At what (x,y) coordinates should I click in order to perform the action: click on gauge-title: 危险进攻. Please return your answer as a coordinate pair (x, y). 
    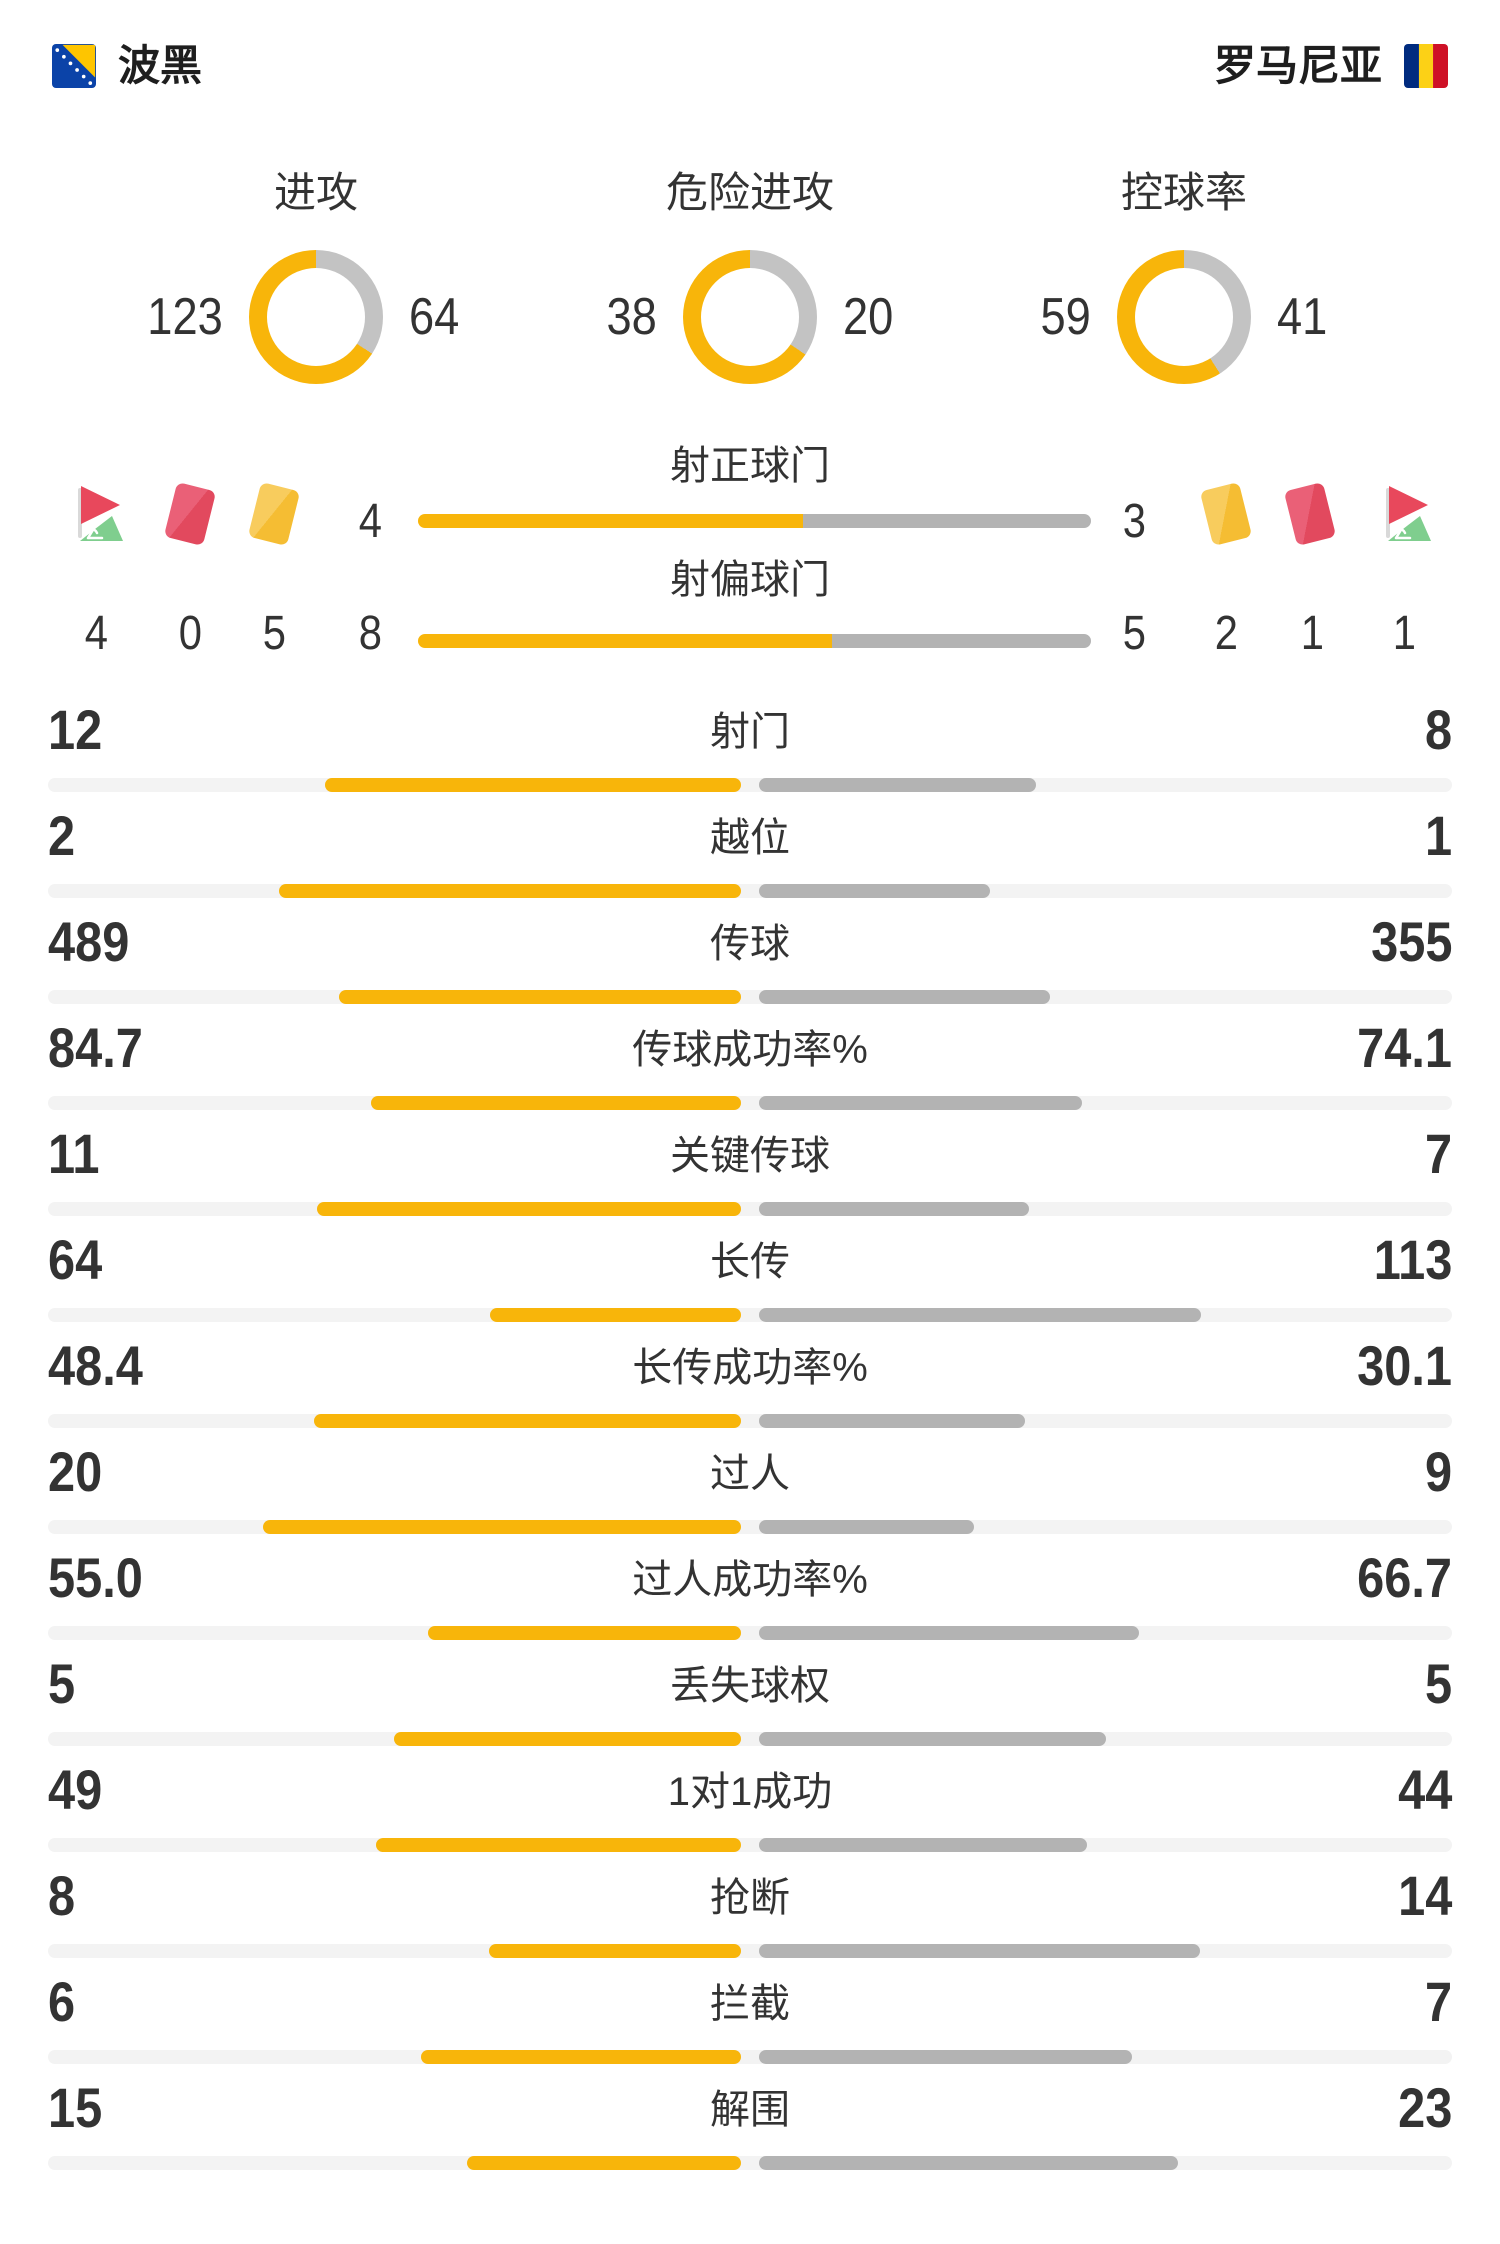
    Looking at the image, I should click on (749, 192).